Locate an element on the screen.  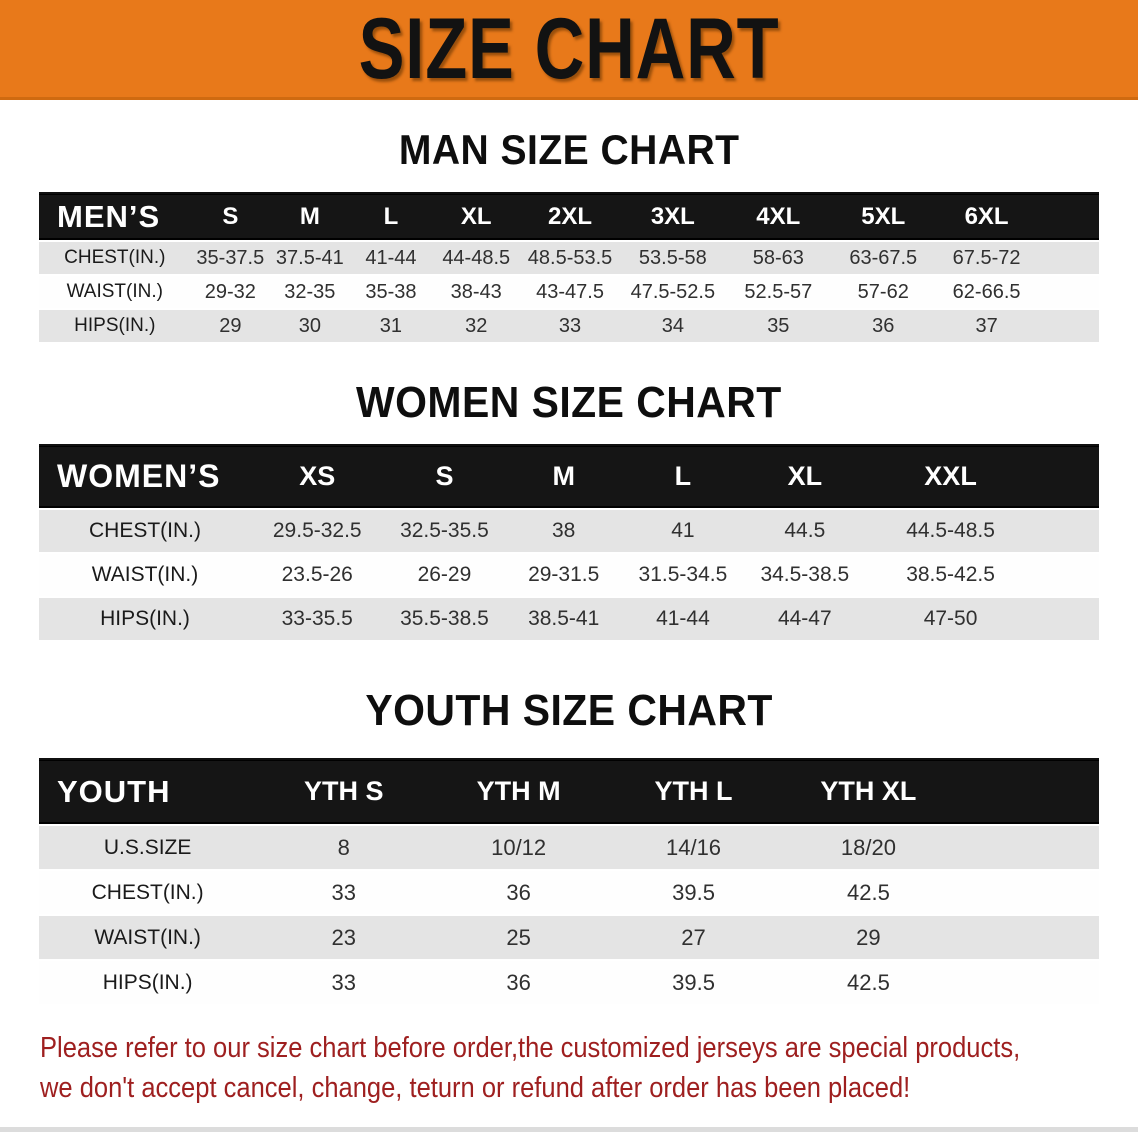
size-value-cell: 14/16 is located at coordinates (693, 846).